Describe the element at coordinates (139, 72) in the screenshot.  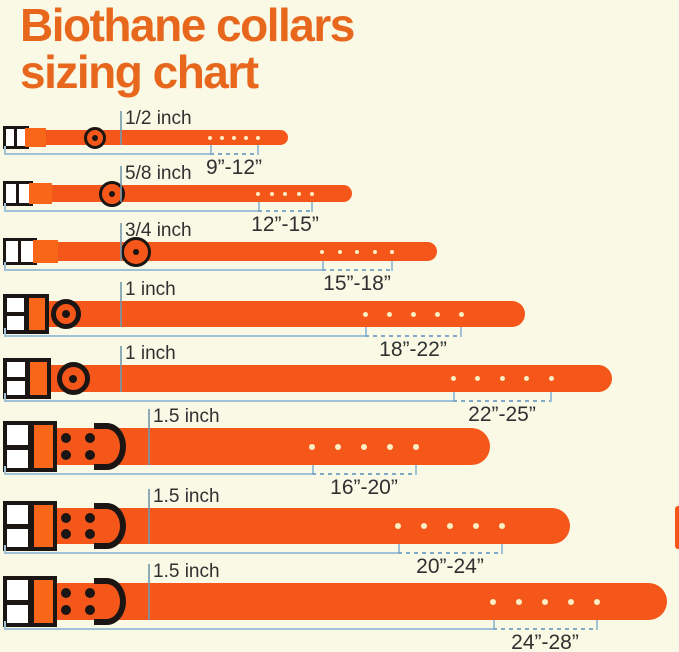
I see `title-line2: sizing chart` at that location.